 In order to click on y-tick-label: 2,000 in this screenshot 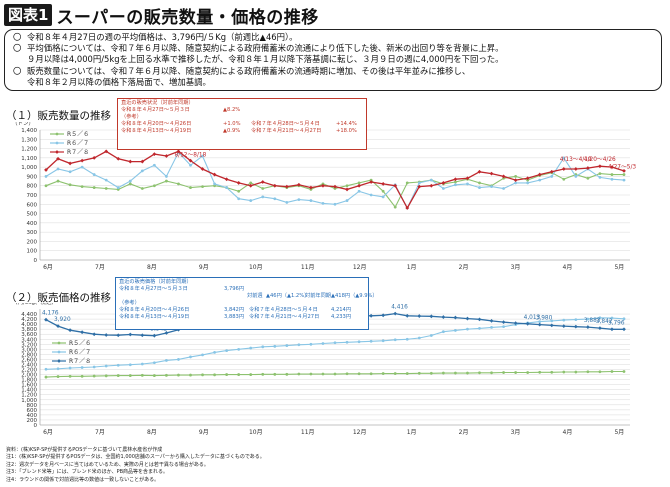, I will do `click(29, 376)`.